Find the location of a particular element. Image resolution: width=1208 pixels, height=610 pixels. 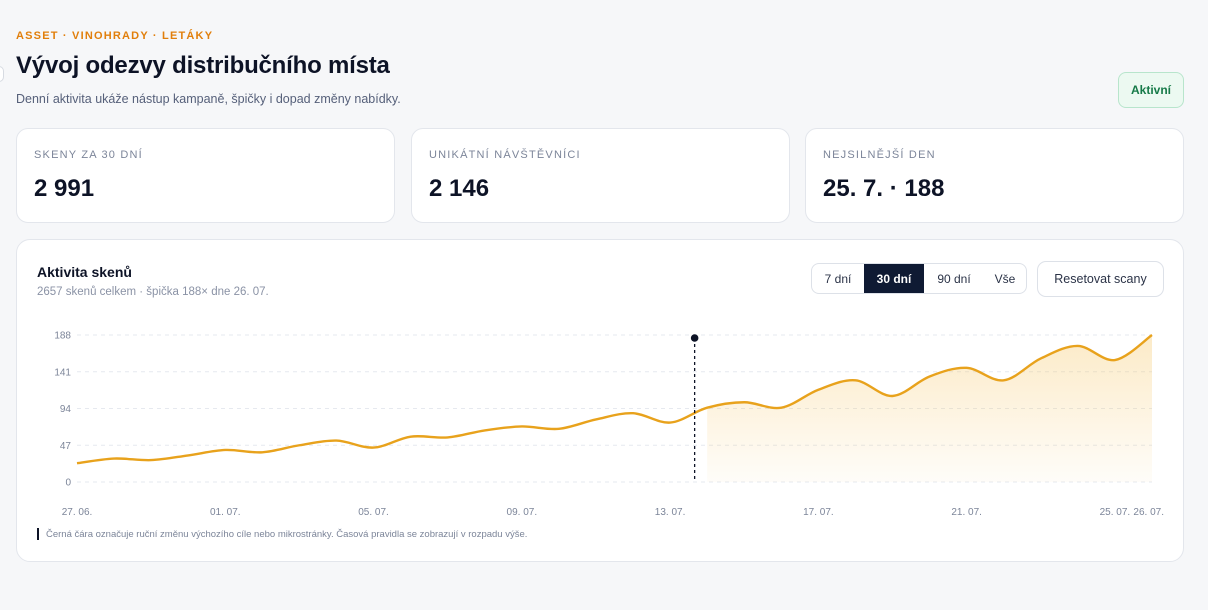

stat-label: NEJSILNĚJŠÍ DEN is located at coordinates (879, 155).